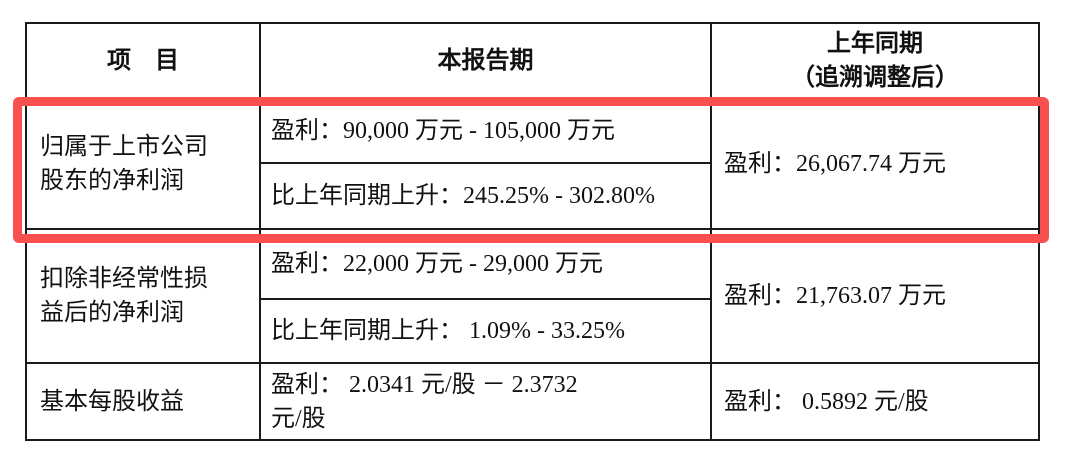  What do you see at coordinates (875, 401) in the screenshot?
I see `prior-cell-basic-eps: 盈利： 0.5892 元/股` at bounding box center [875, 401].